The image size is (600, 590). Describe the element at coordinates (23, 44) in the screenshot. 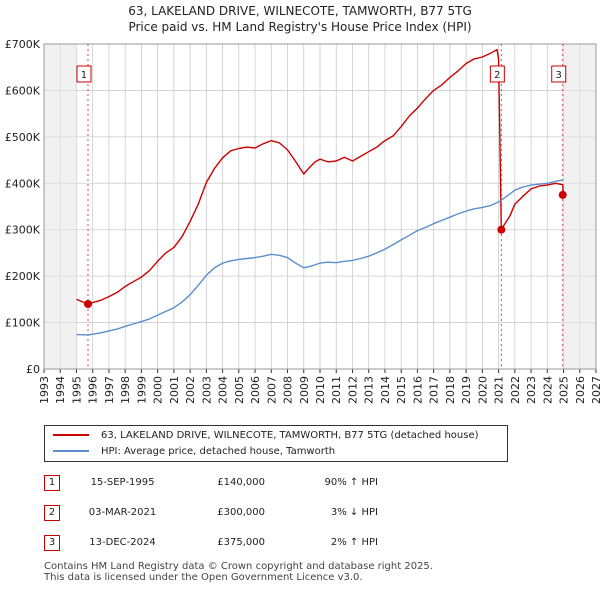

I see `y-tick-label: £700K` at that location.